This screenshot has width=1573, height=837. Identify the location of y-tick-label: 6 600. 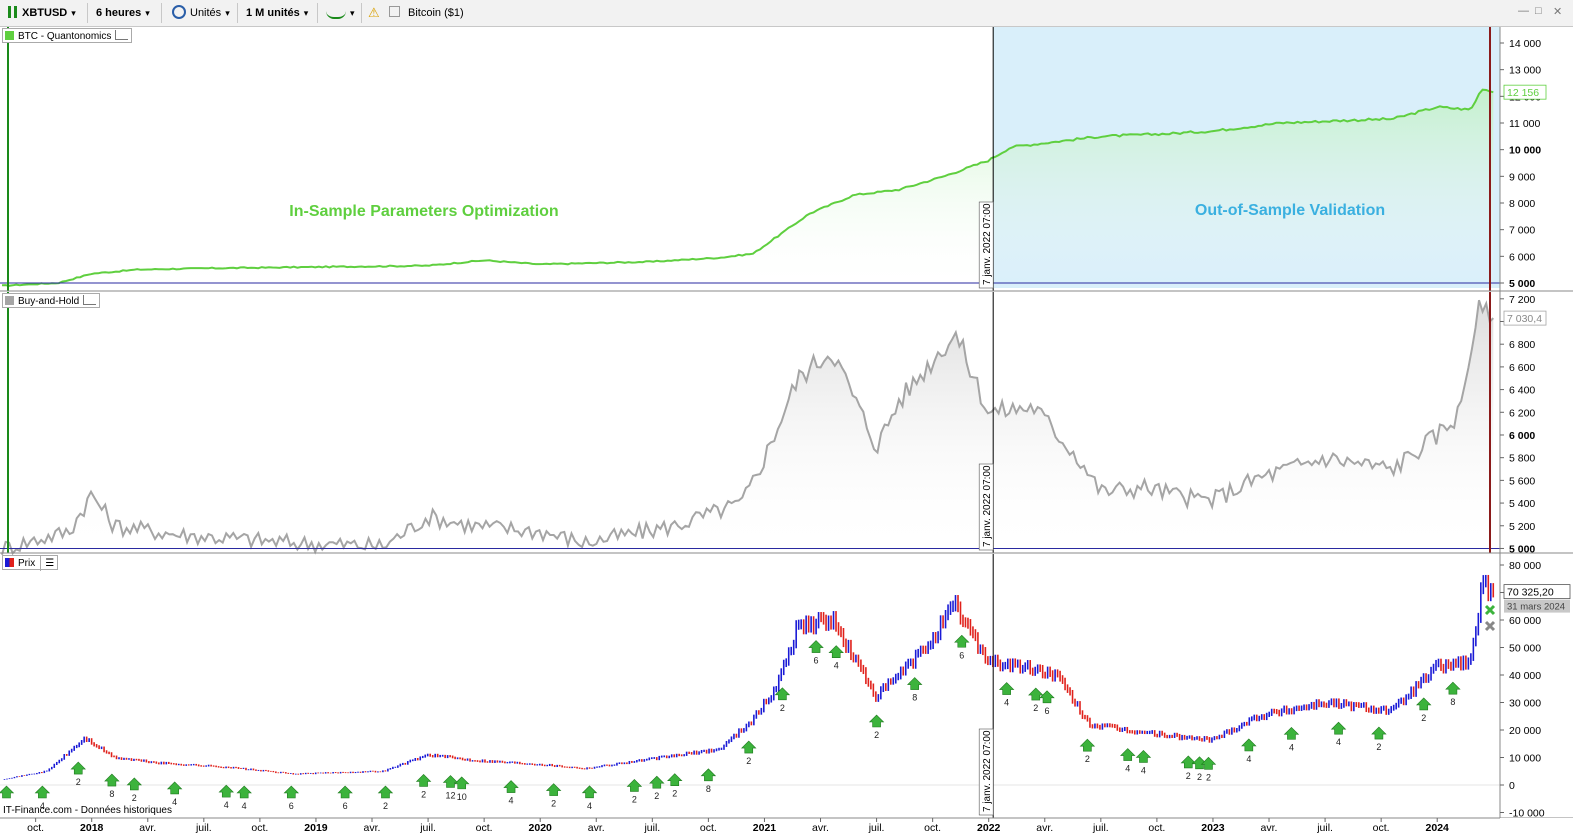
(1522, 368).